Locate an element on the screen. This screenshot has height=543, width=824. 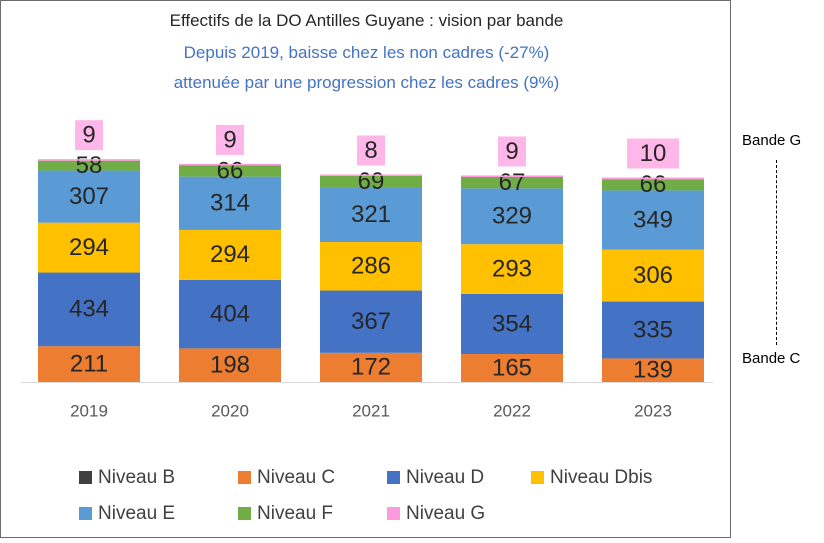
data-label-niveau-e-2022: 329 is located at coordinates (512, 216).